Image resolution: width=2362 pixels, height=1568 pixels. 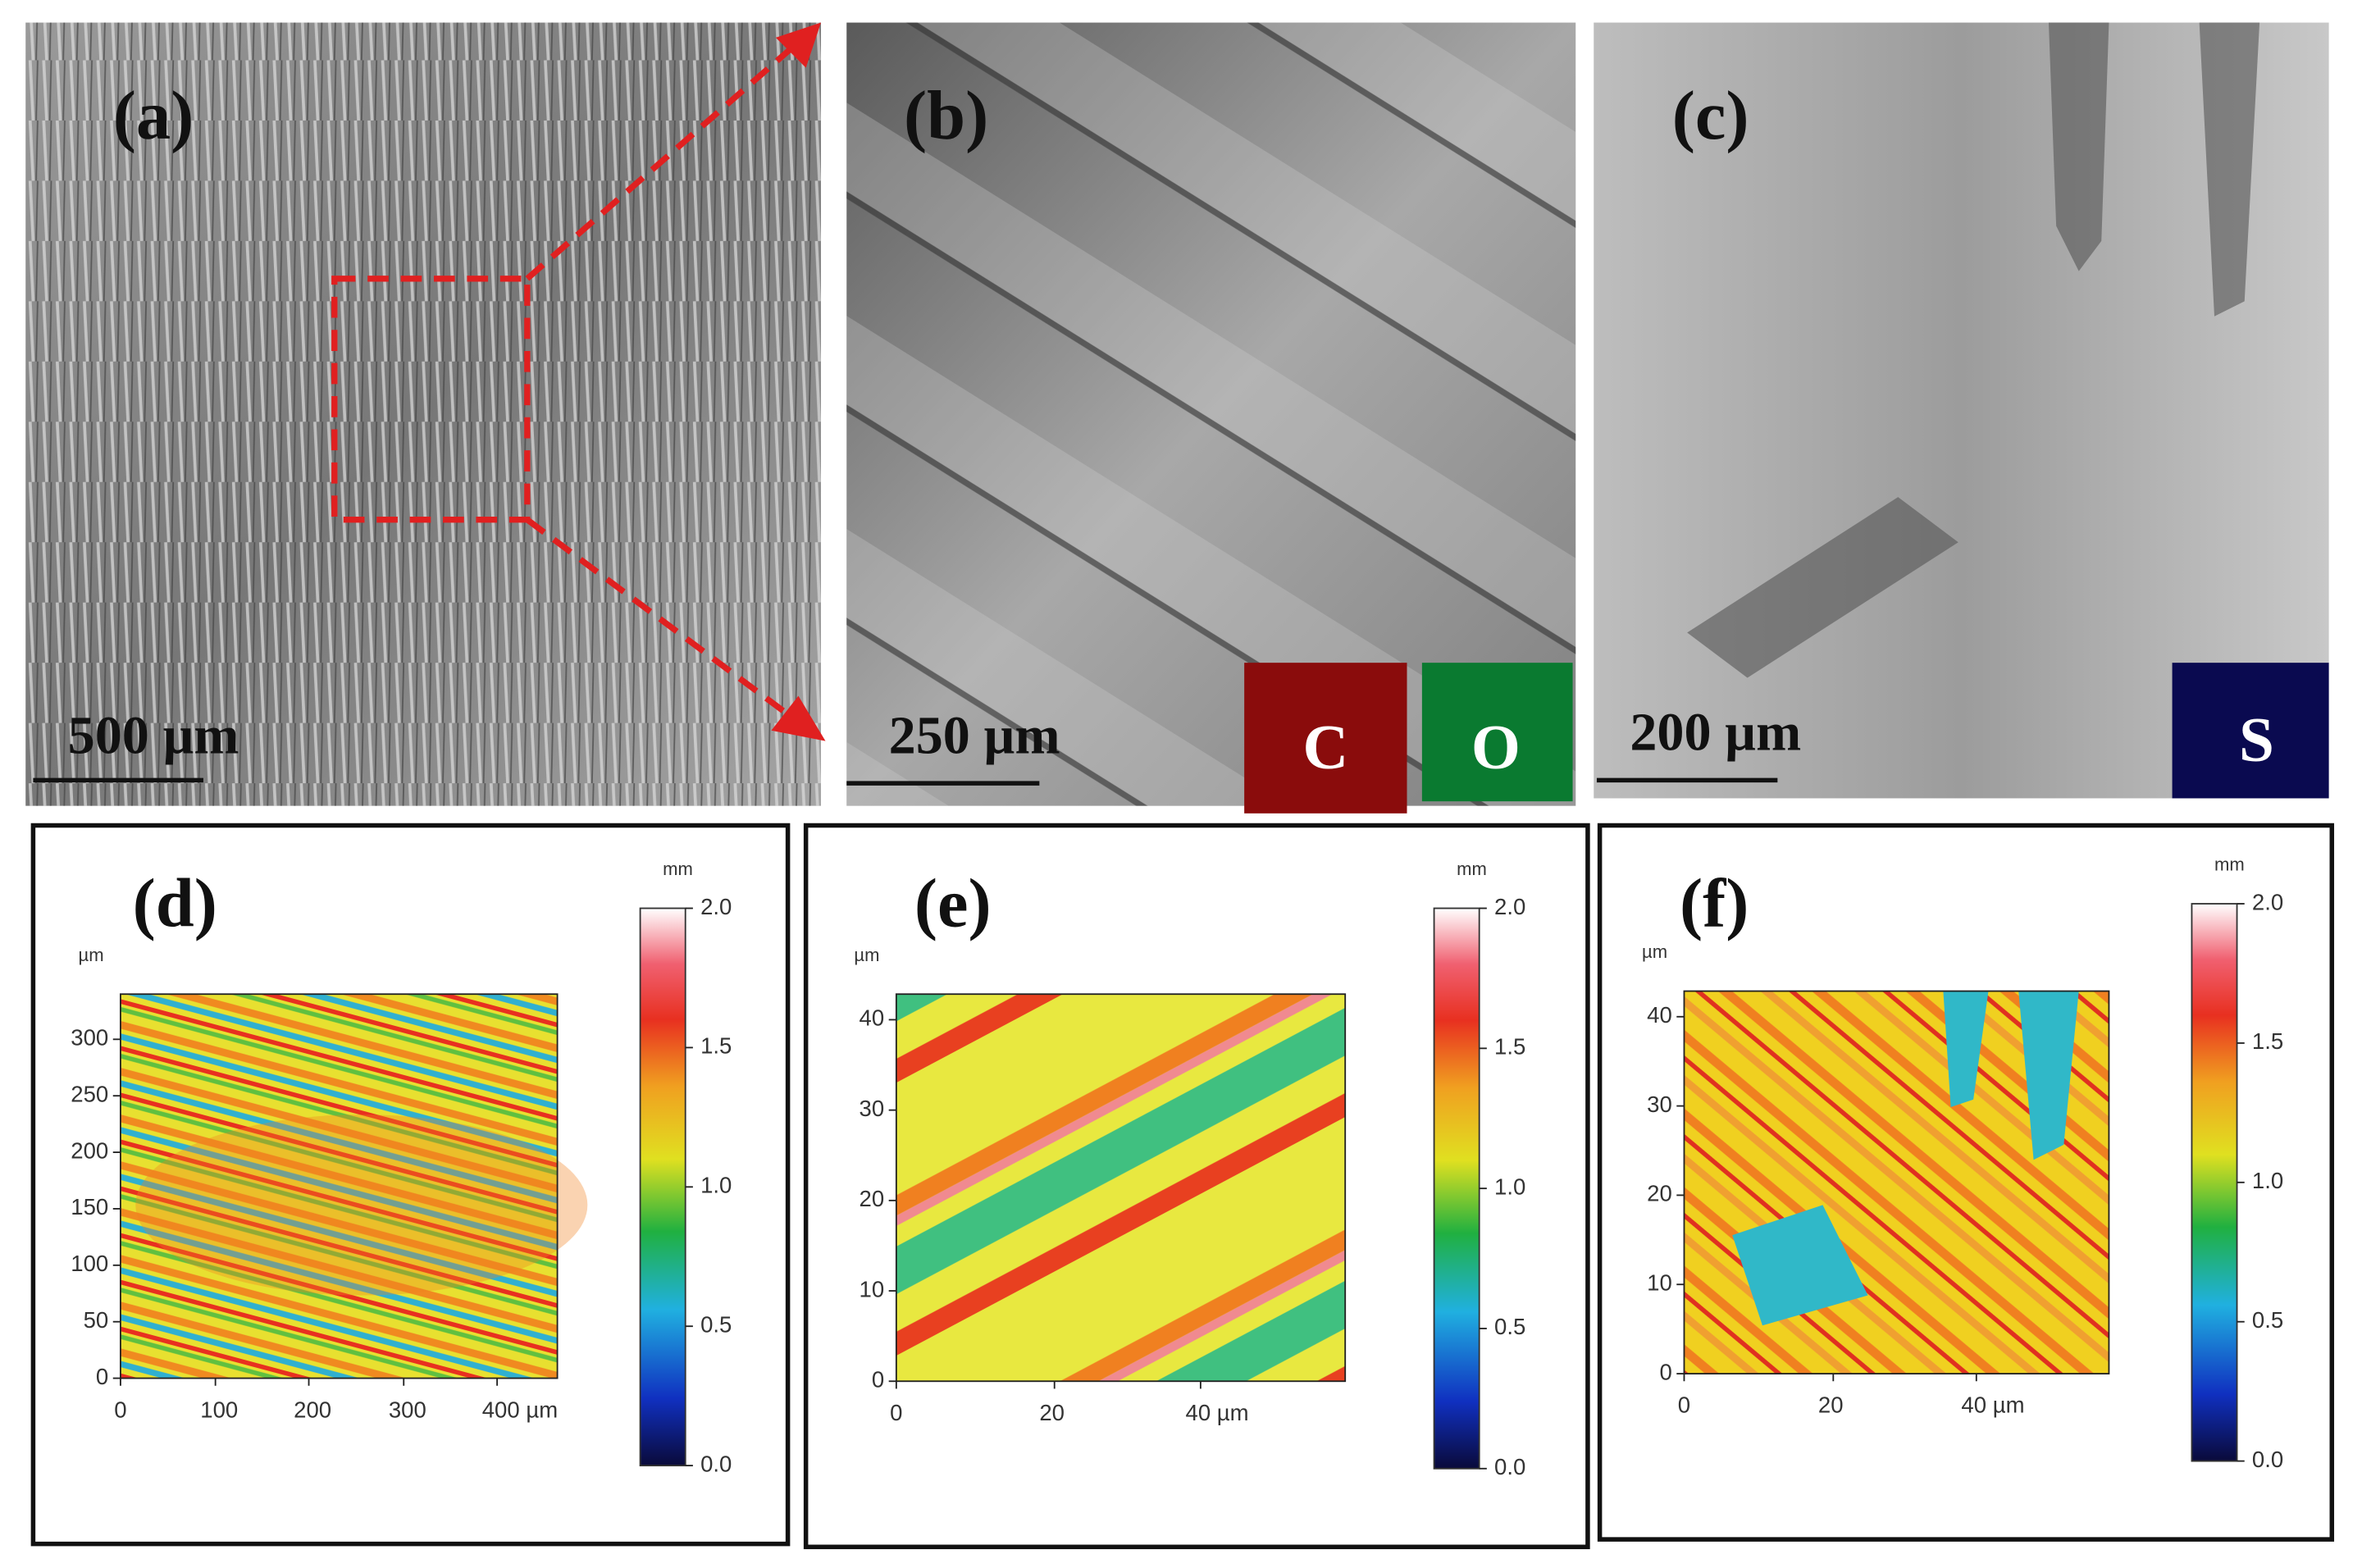 What do you see at coordinates (1325, 747) in the screenshot?
I see `element-label: C` at bounding box center [1325, 747].